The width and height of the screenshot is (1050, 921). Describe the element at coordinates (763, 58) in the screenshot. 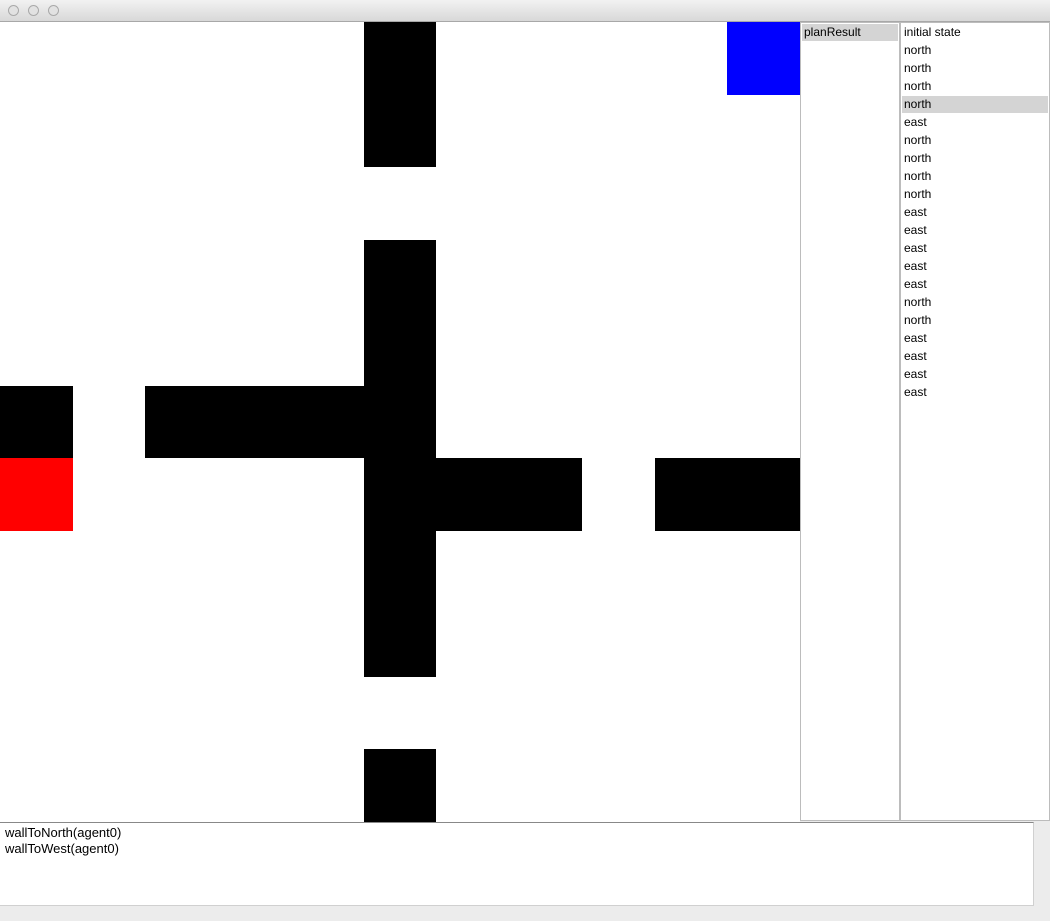

I see `goal-cell` at that location.